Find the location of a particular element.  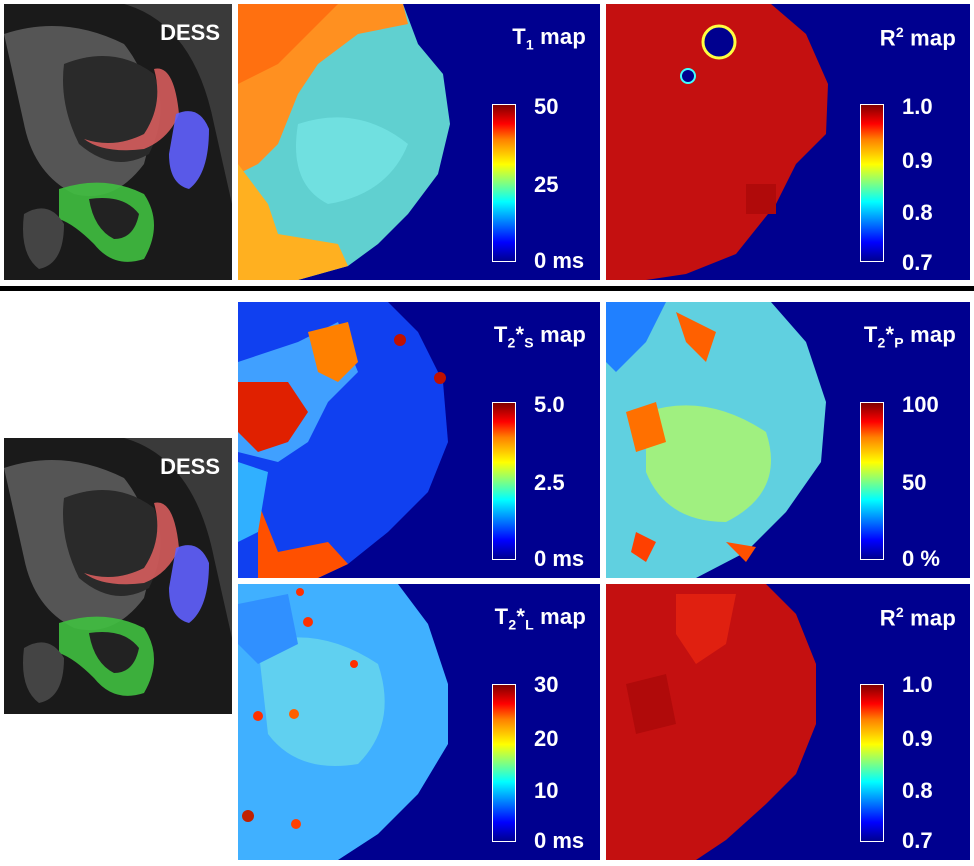

t2s-tick-max: 5.0 is located at coordinates (549, 404).